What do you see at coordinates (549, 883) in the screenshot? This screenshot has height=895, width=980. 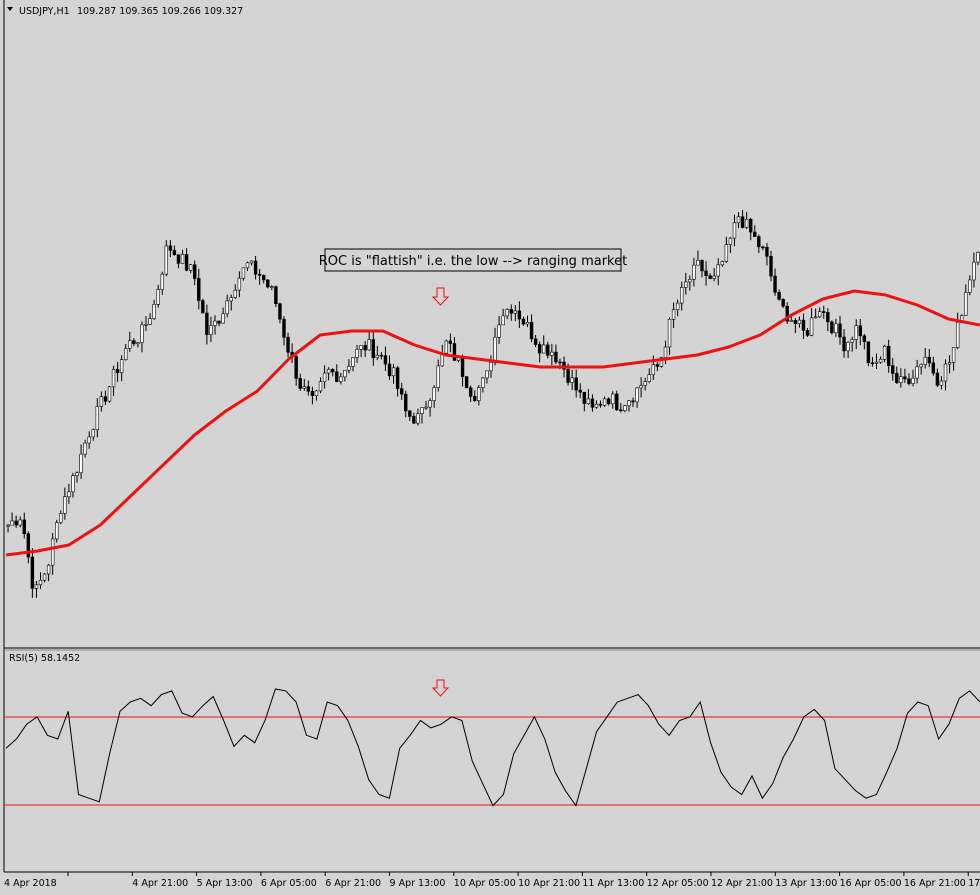 I see `x-tick-label: 10 Apr 21:00` at bounding box center [549, 883].